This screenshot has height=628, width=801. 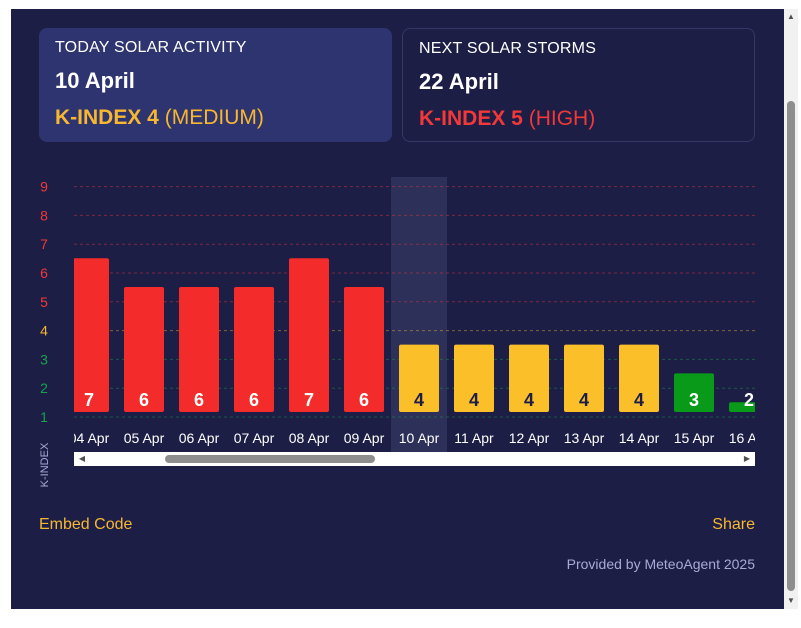 What do you see at coordinates (44, 244) in the screenshot?
I see `y-tick-label: 7` at bounding box center [44, 244].